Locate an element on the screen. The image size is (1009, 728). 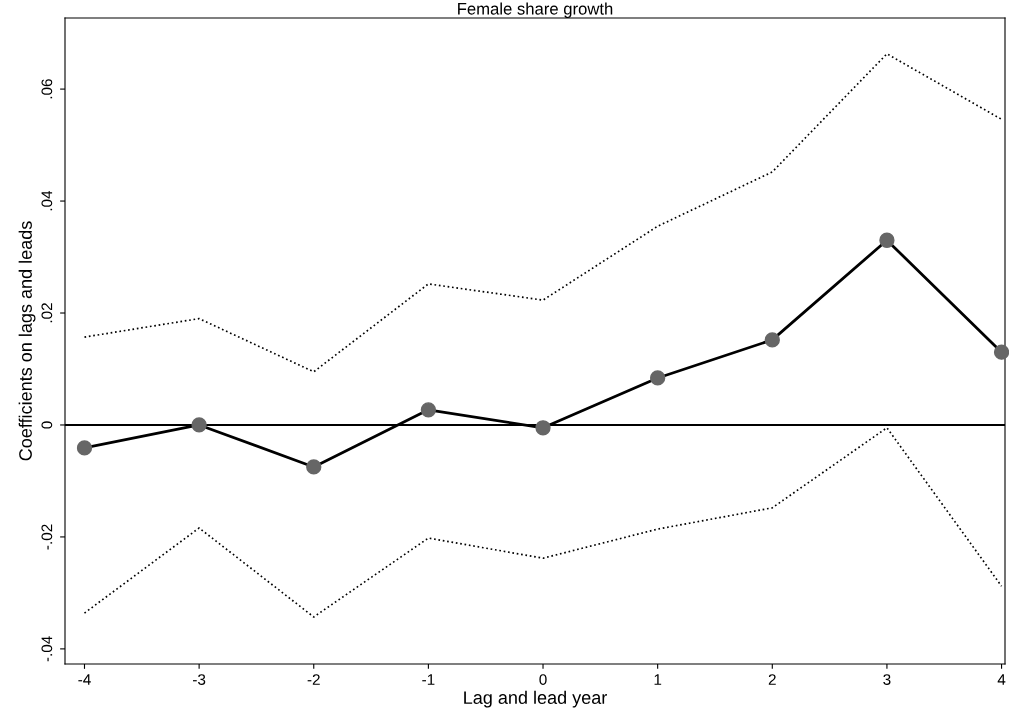
chart-title: Female share growth is located at coordinates (535, 10).